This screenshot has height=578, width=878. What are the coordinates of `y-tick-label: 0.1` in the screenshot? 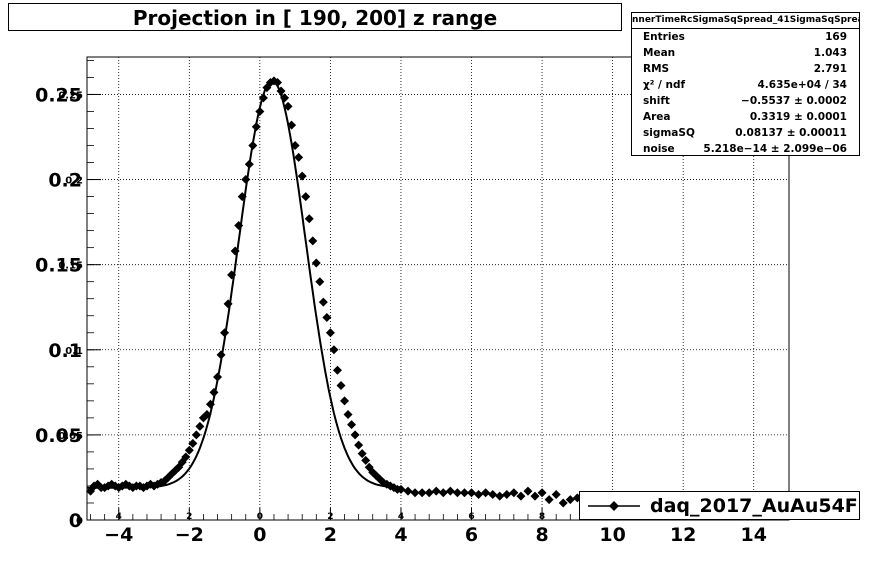 It's located at (65, 351).